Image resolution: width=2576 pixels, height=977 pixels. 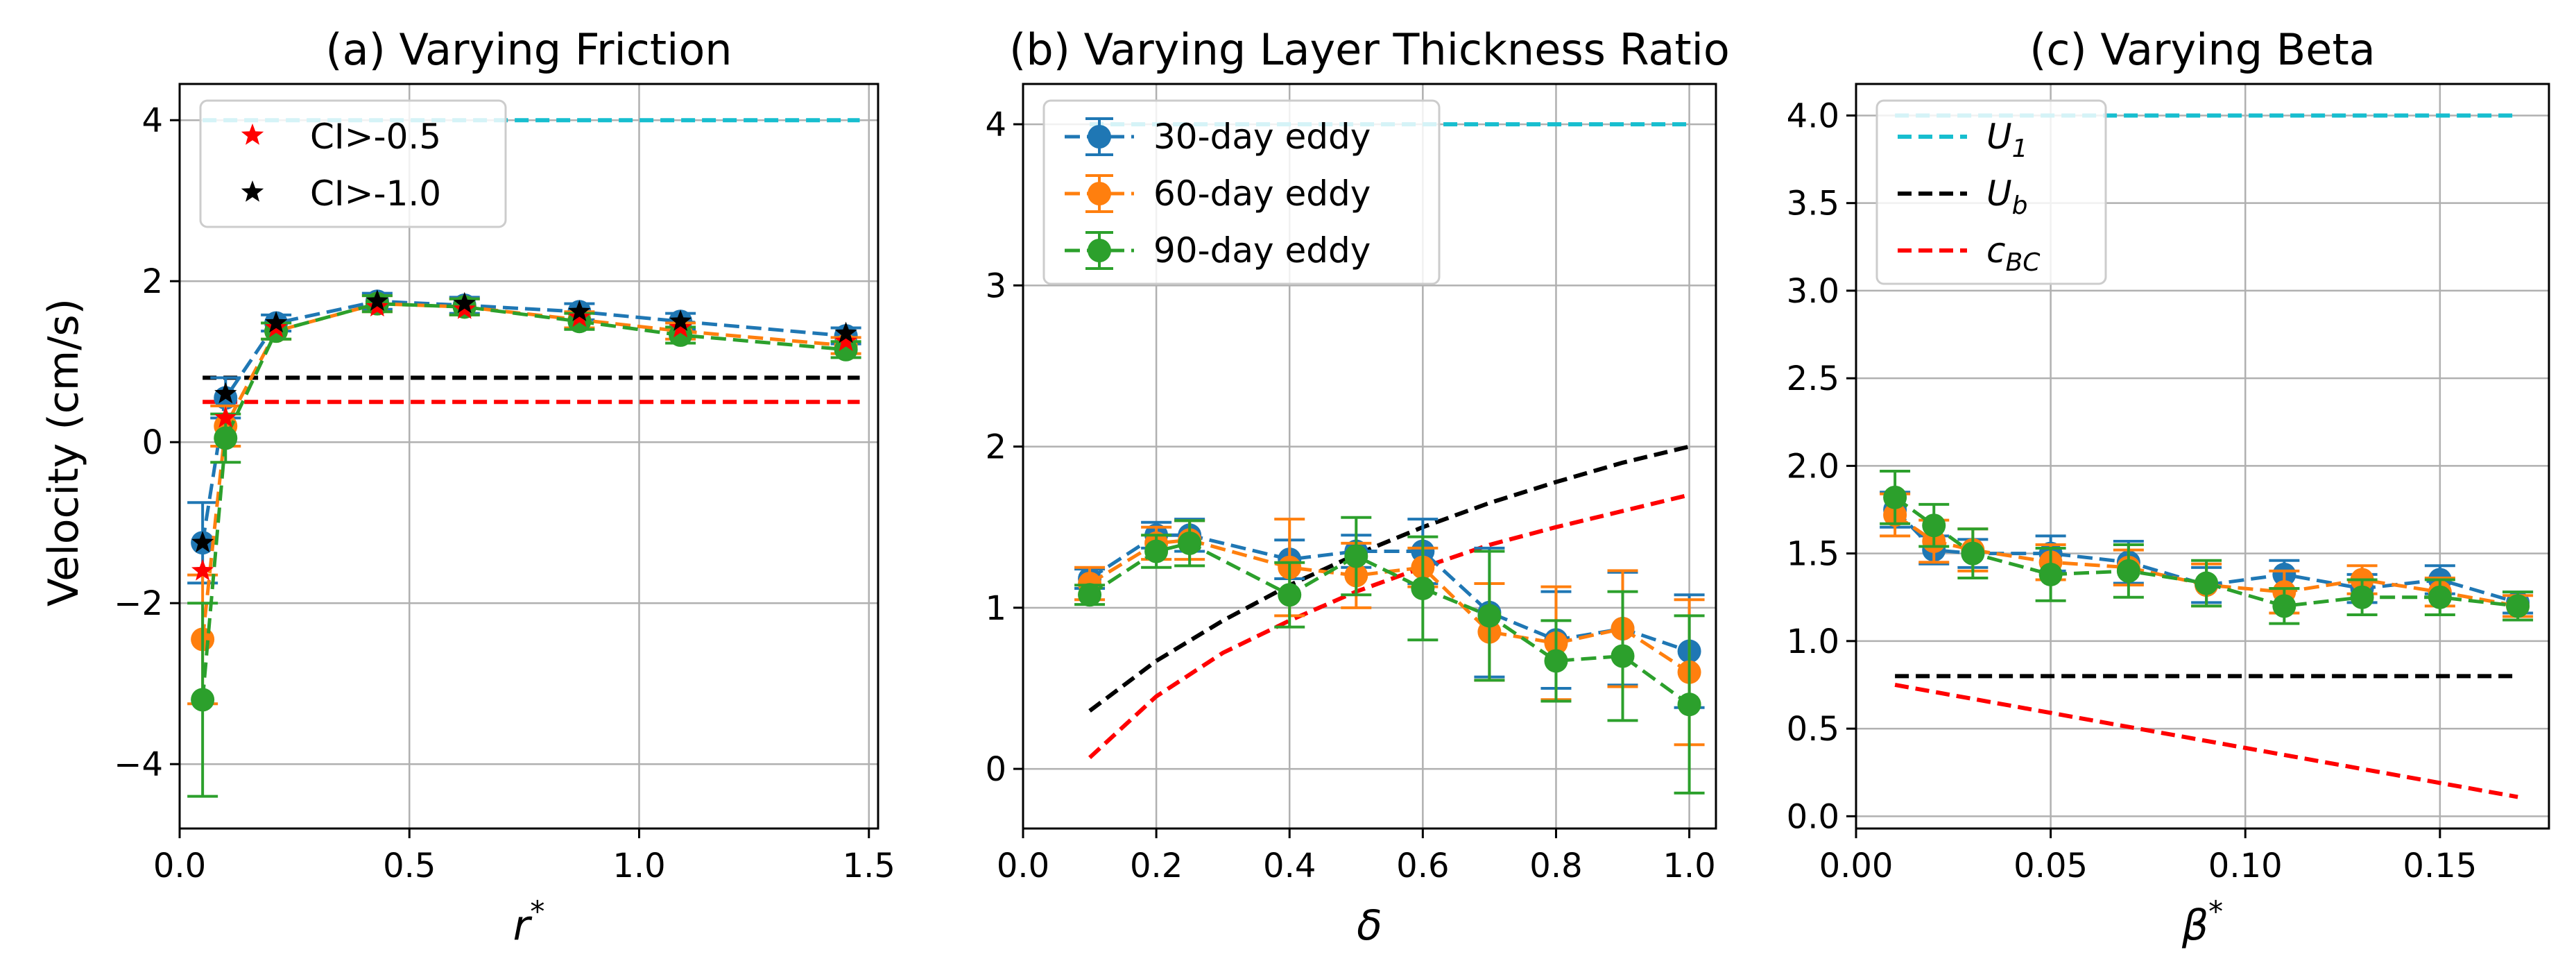 What do you see at coordinates (1813, 291) in the screenshot?
I see `y-tick-label: 3.0` at bounding box center [1813, 291].